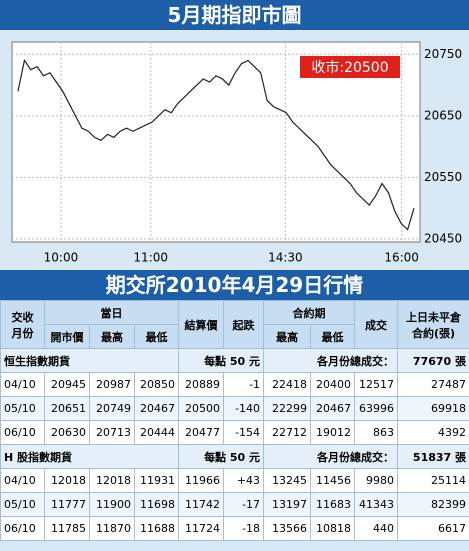  I want to click on header-text: 上日未平倉, so click(434, 317).